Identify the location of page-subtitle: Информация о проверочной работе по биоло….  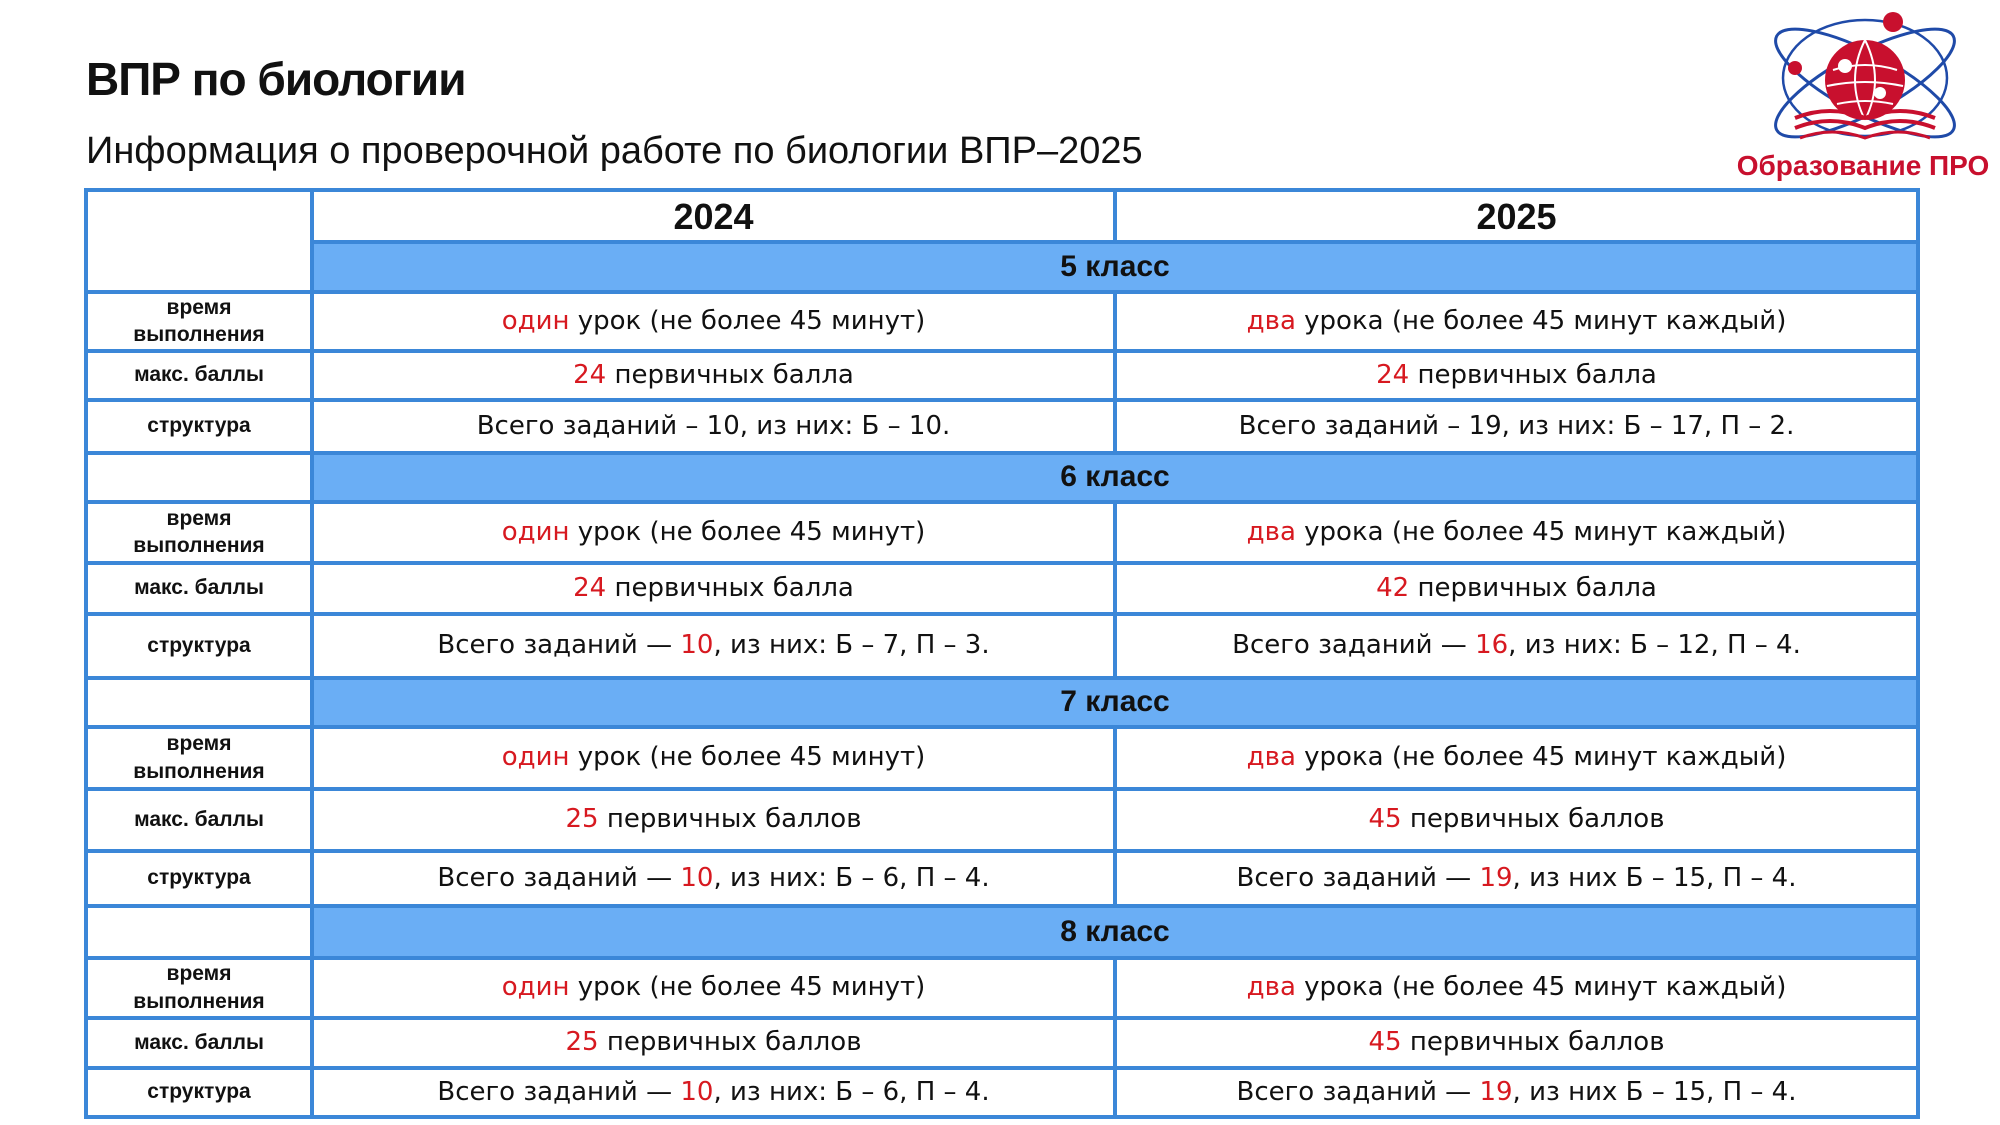
(614, 151).